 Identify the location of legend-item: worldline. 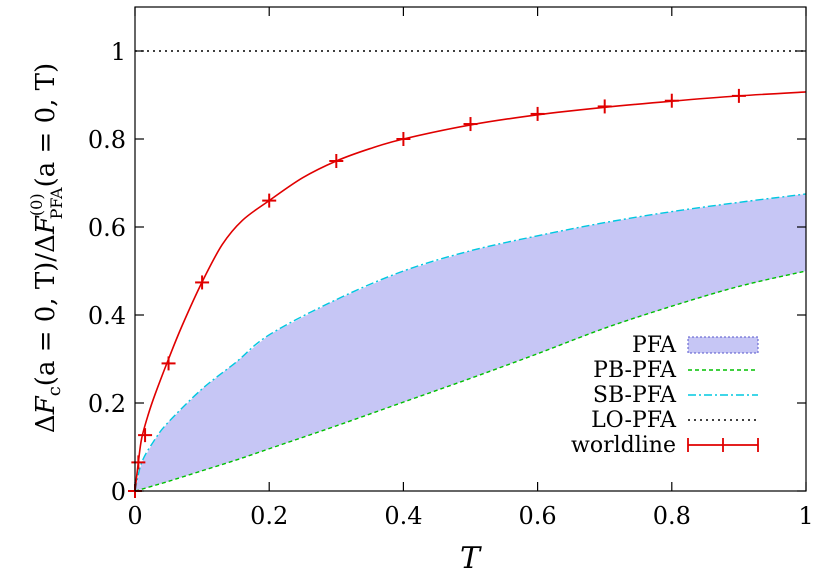
(665, 445).